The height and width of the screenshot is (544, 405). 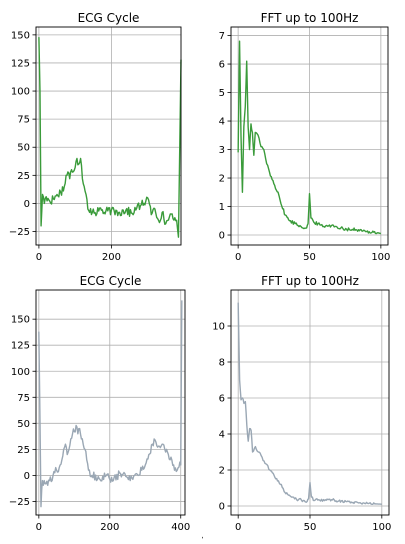 I want to click on y-tick-label: 10, so click(x=218, y=327).